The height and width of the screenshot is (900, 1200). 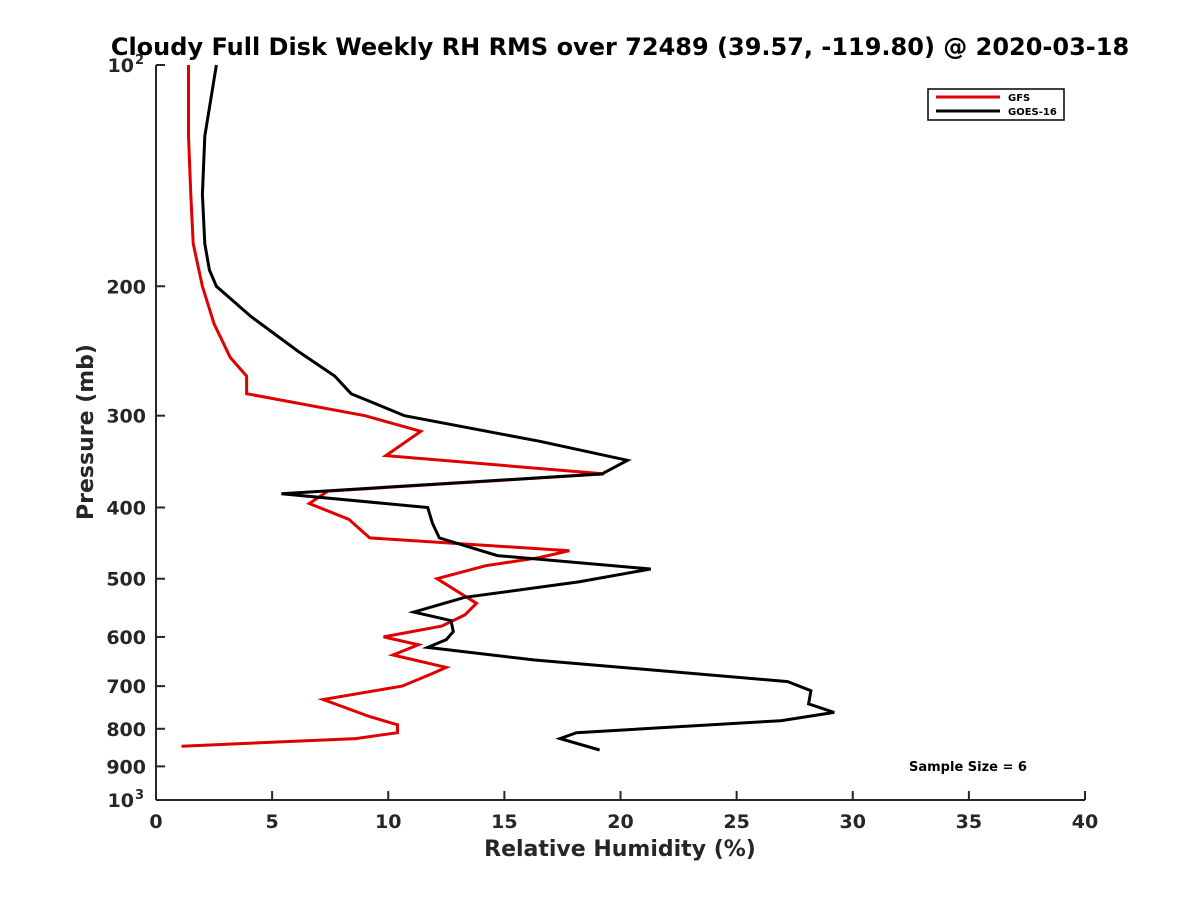 What do you see at coordinates (126, 730) in the screenshot?
I see `y-tick-label: 800` at bounding box center [126, 730].